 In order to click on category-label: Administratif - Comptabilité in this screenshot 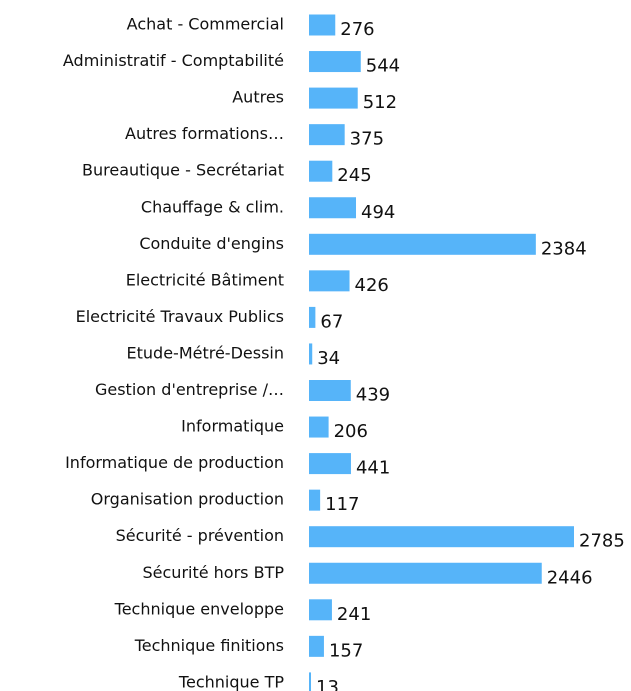, I will do `click(173, 60)`.